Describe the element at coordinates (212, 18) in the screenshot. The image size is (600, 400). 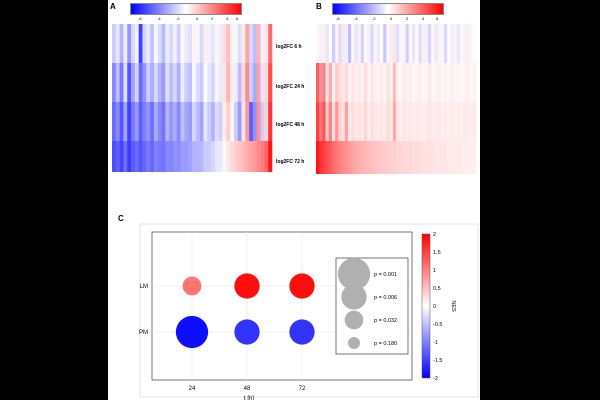
I see `colorbar-a-tick: 2` at that location.